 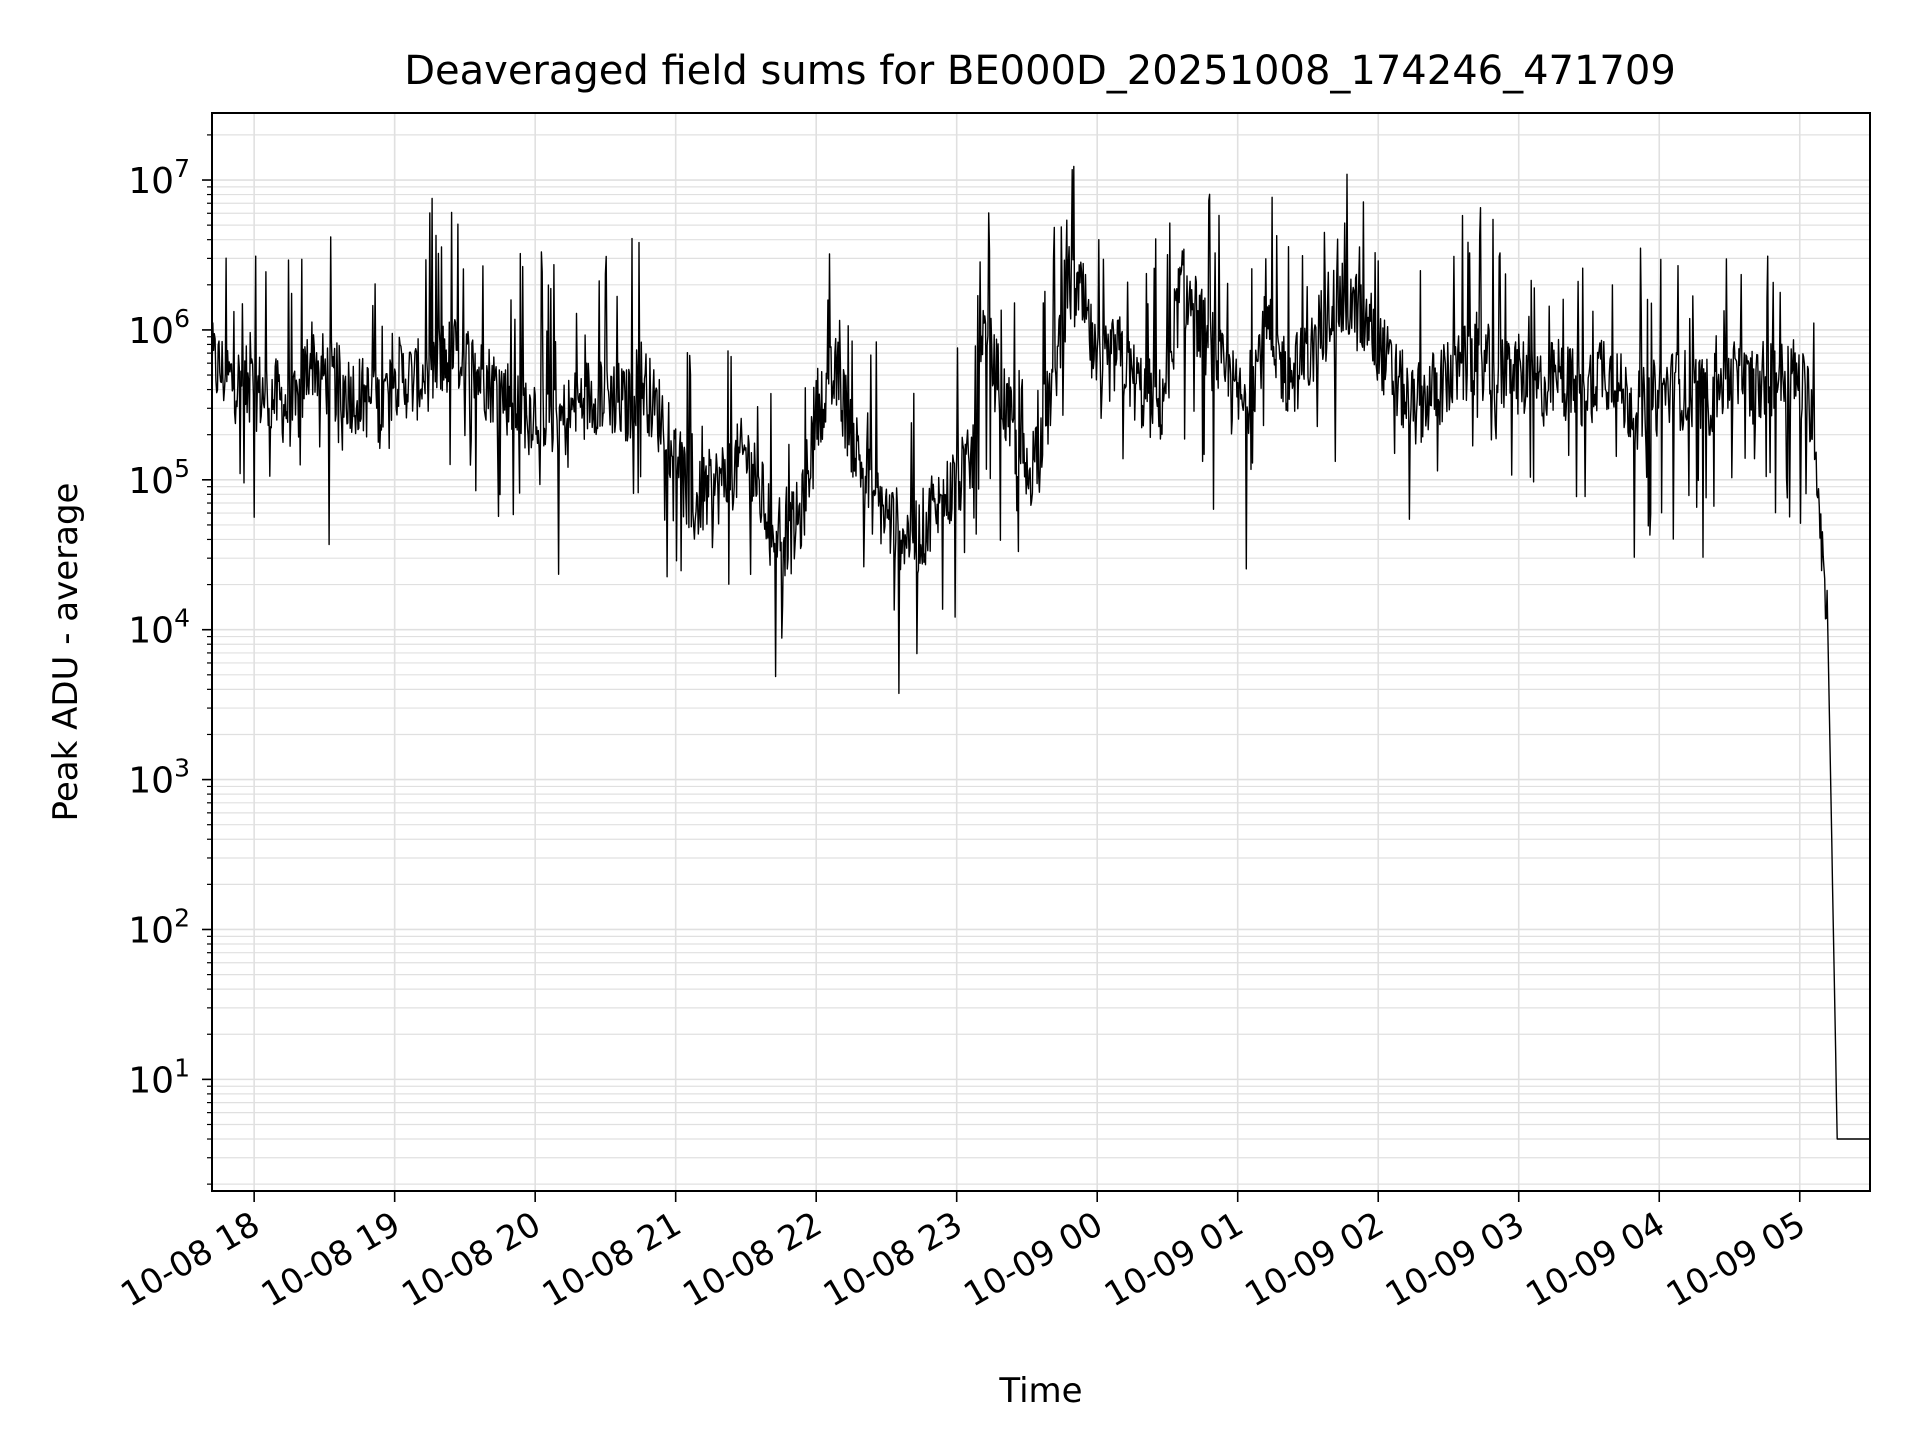 What do you see at coordinates (1174, 1259) in the screenshot?
I see `x-tick-label: 10-09 01` at bounding box center [1174, 1259].